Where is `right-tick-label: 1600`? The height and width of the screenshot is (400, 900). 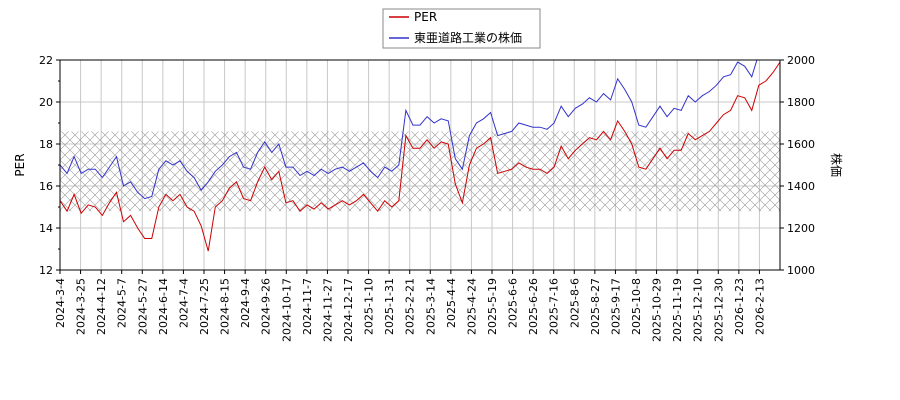 right-tick-label: 1600 is located at coordinates (801, 144).